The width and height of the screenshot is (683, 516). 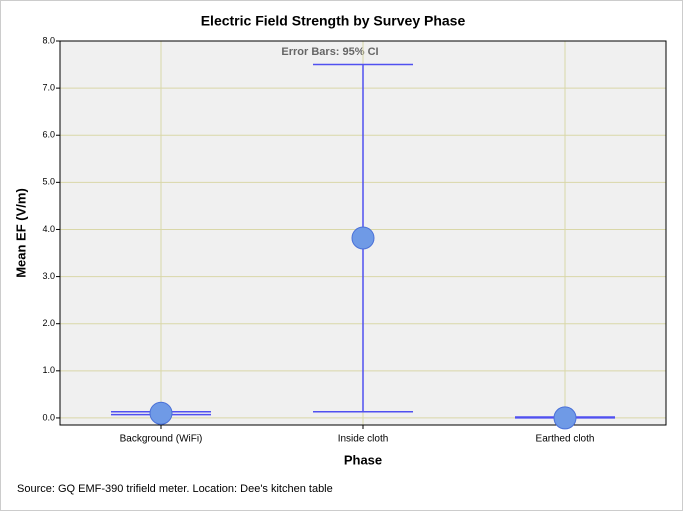 I want to click on annotation: Error Bars: 95% CI, so click(x=329, y=52).